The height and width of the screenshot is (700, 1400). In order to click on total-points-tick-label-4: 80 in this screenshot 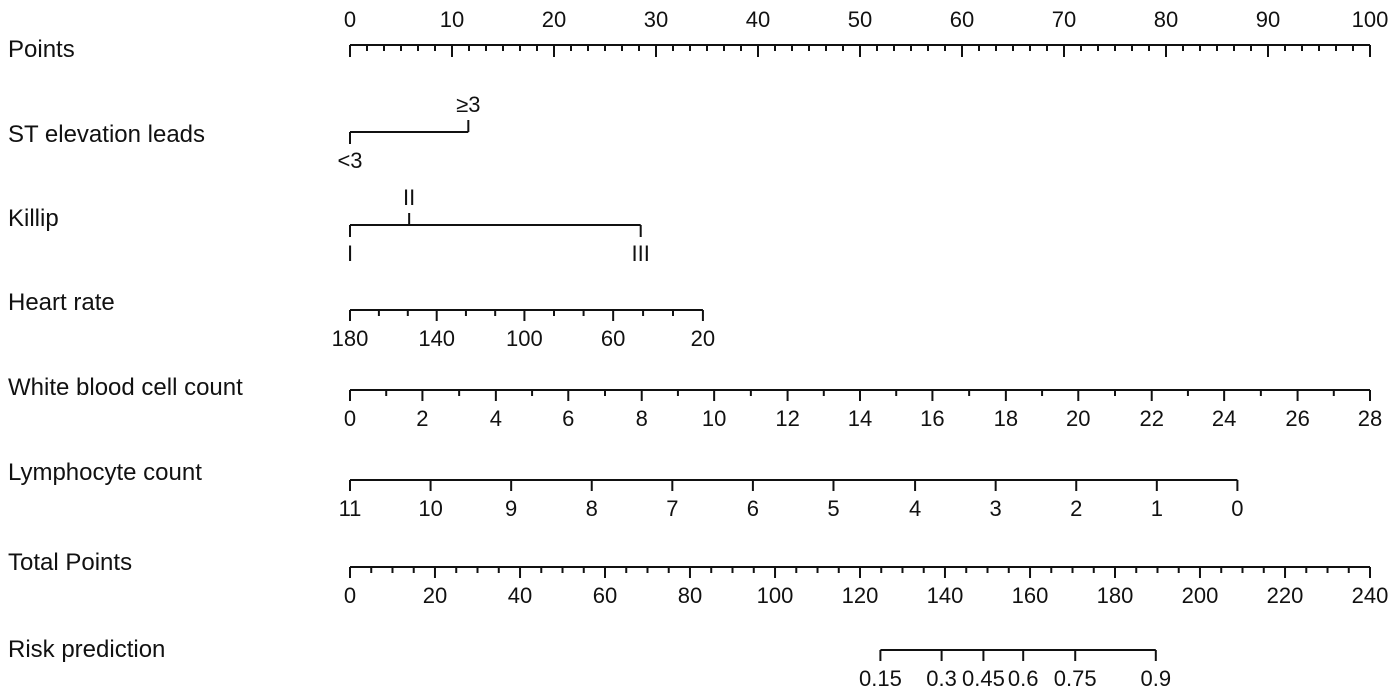, I will do `click(690, 595)`.